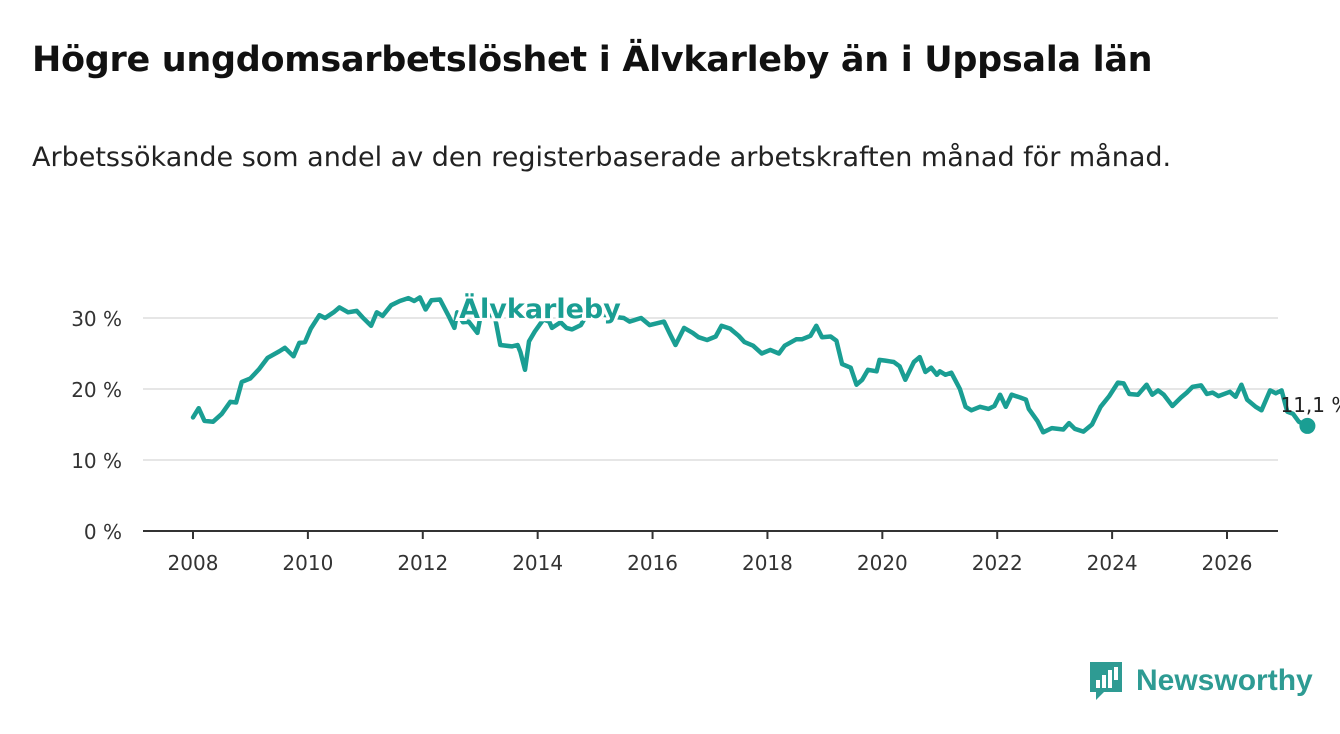  I want to click on x-tick-label: 2024, so click(1112, 563).